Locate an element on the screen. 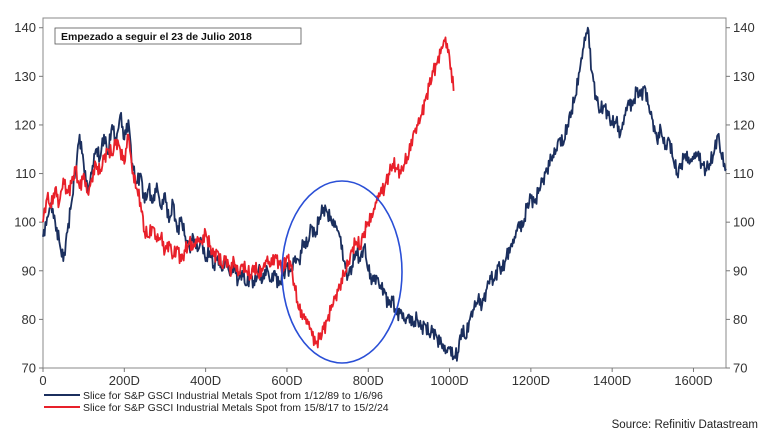 This screenshot has height=432, width=770. highlight-ellipse is located at coordinates (342, 272).